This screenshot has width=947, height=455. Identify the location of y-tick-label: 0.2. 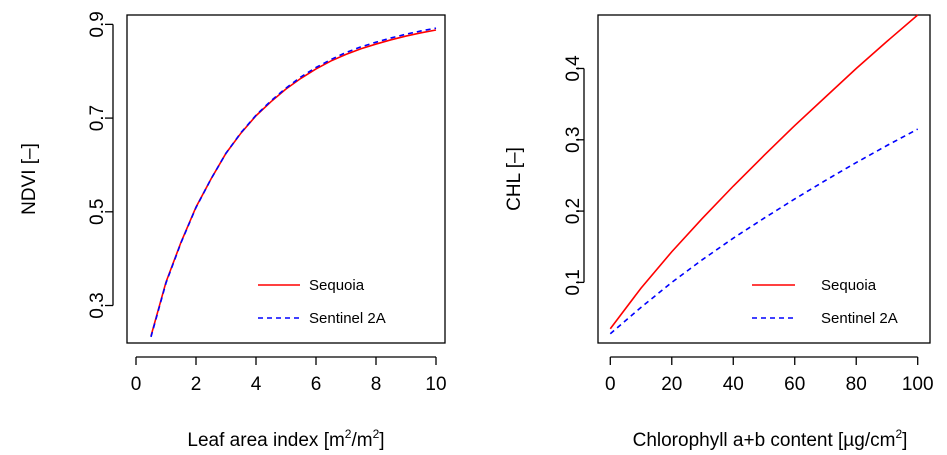
(573, 211).